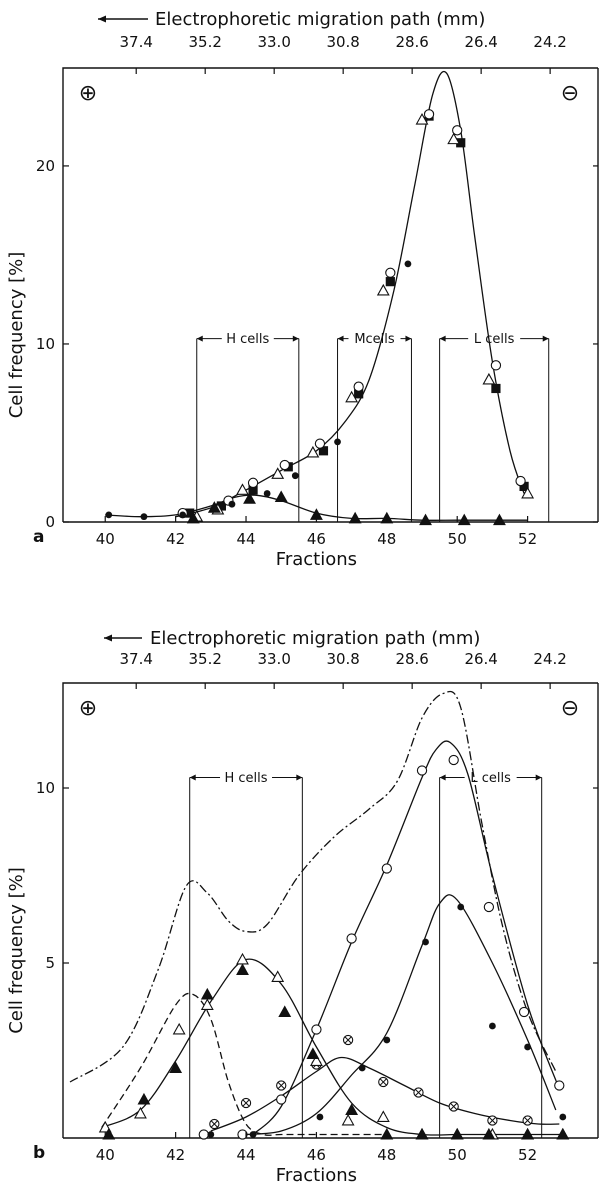 This screenshot has width=604, height=1198. I want to click on y-tick-b-1: 10, so click(45, 788).